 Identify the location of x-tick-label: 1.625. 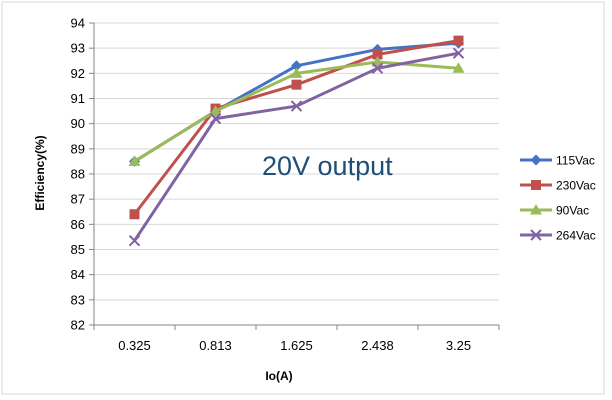
(296, 345).